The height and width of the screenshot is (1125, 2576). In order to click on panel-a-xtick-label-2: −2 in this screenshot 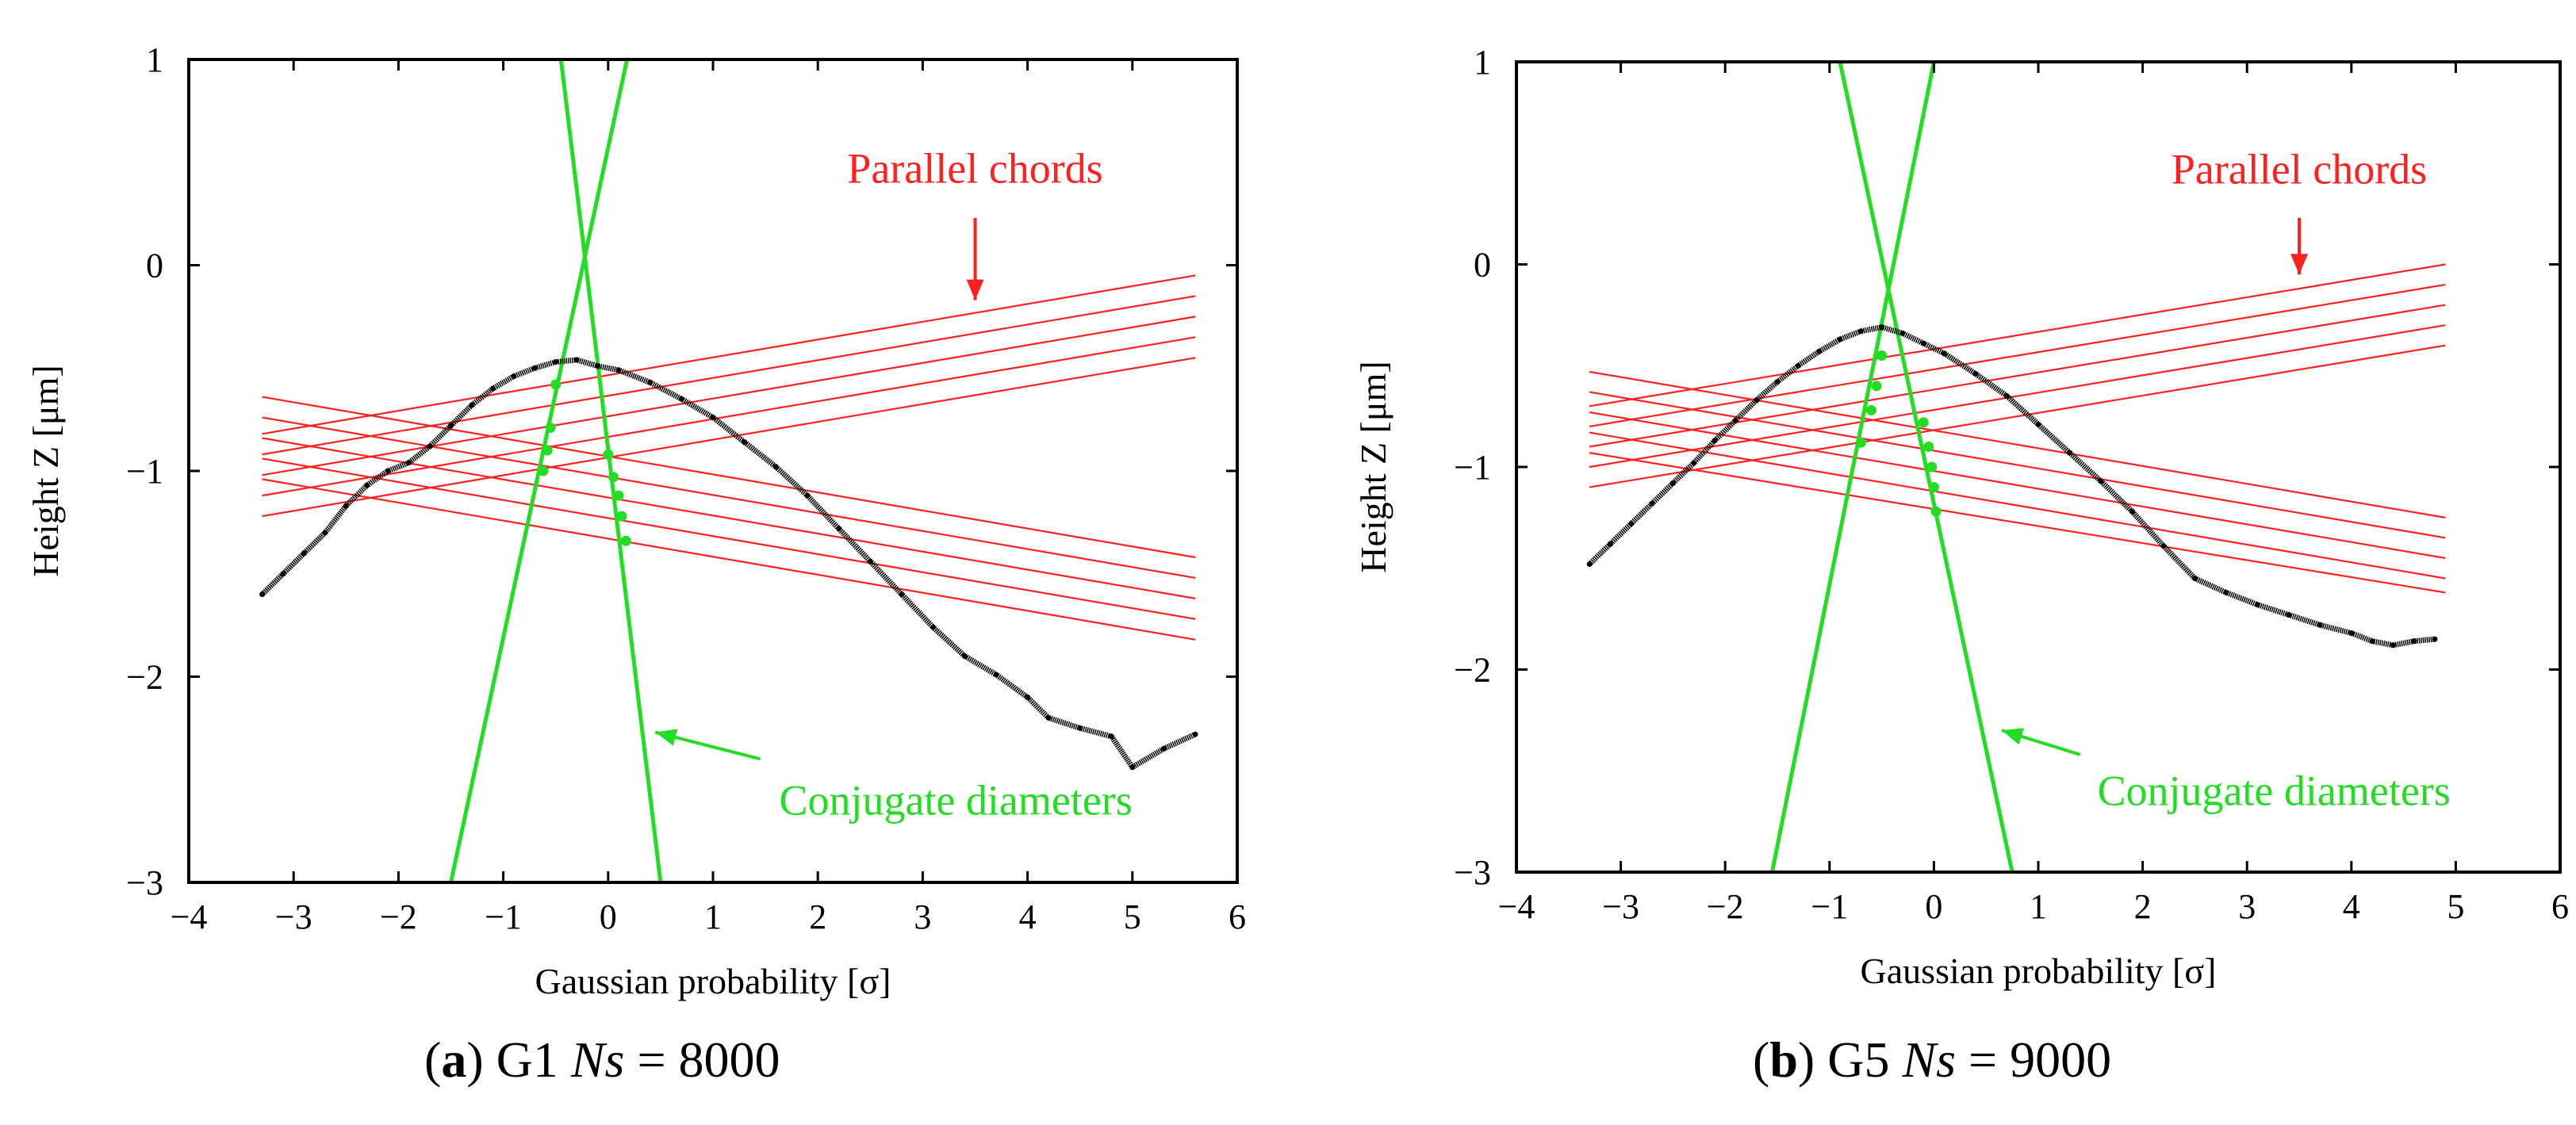, I will do `click(398, 917)`.